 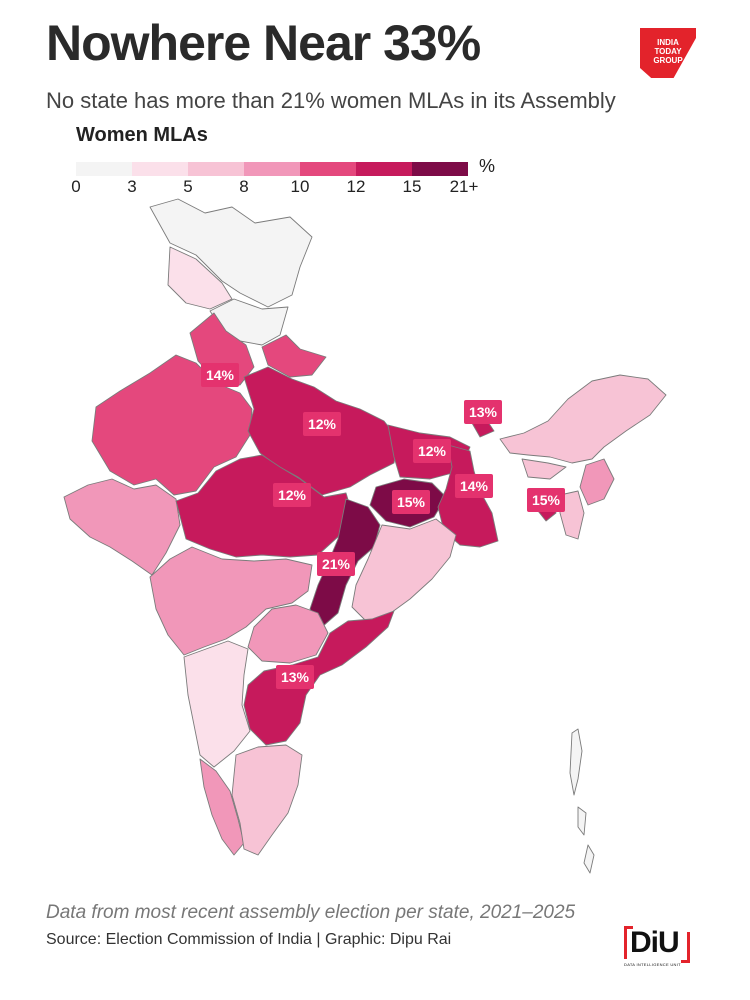 What do you see at coordinates (244, 186) in the screenshot?
I see `legend-tick-label: 8` at bounding box center [244, 186].